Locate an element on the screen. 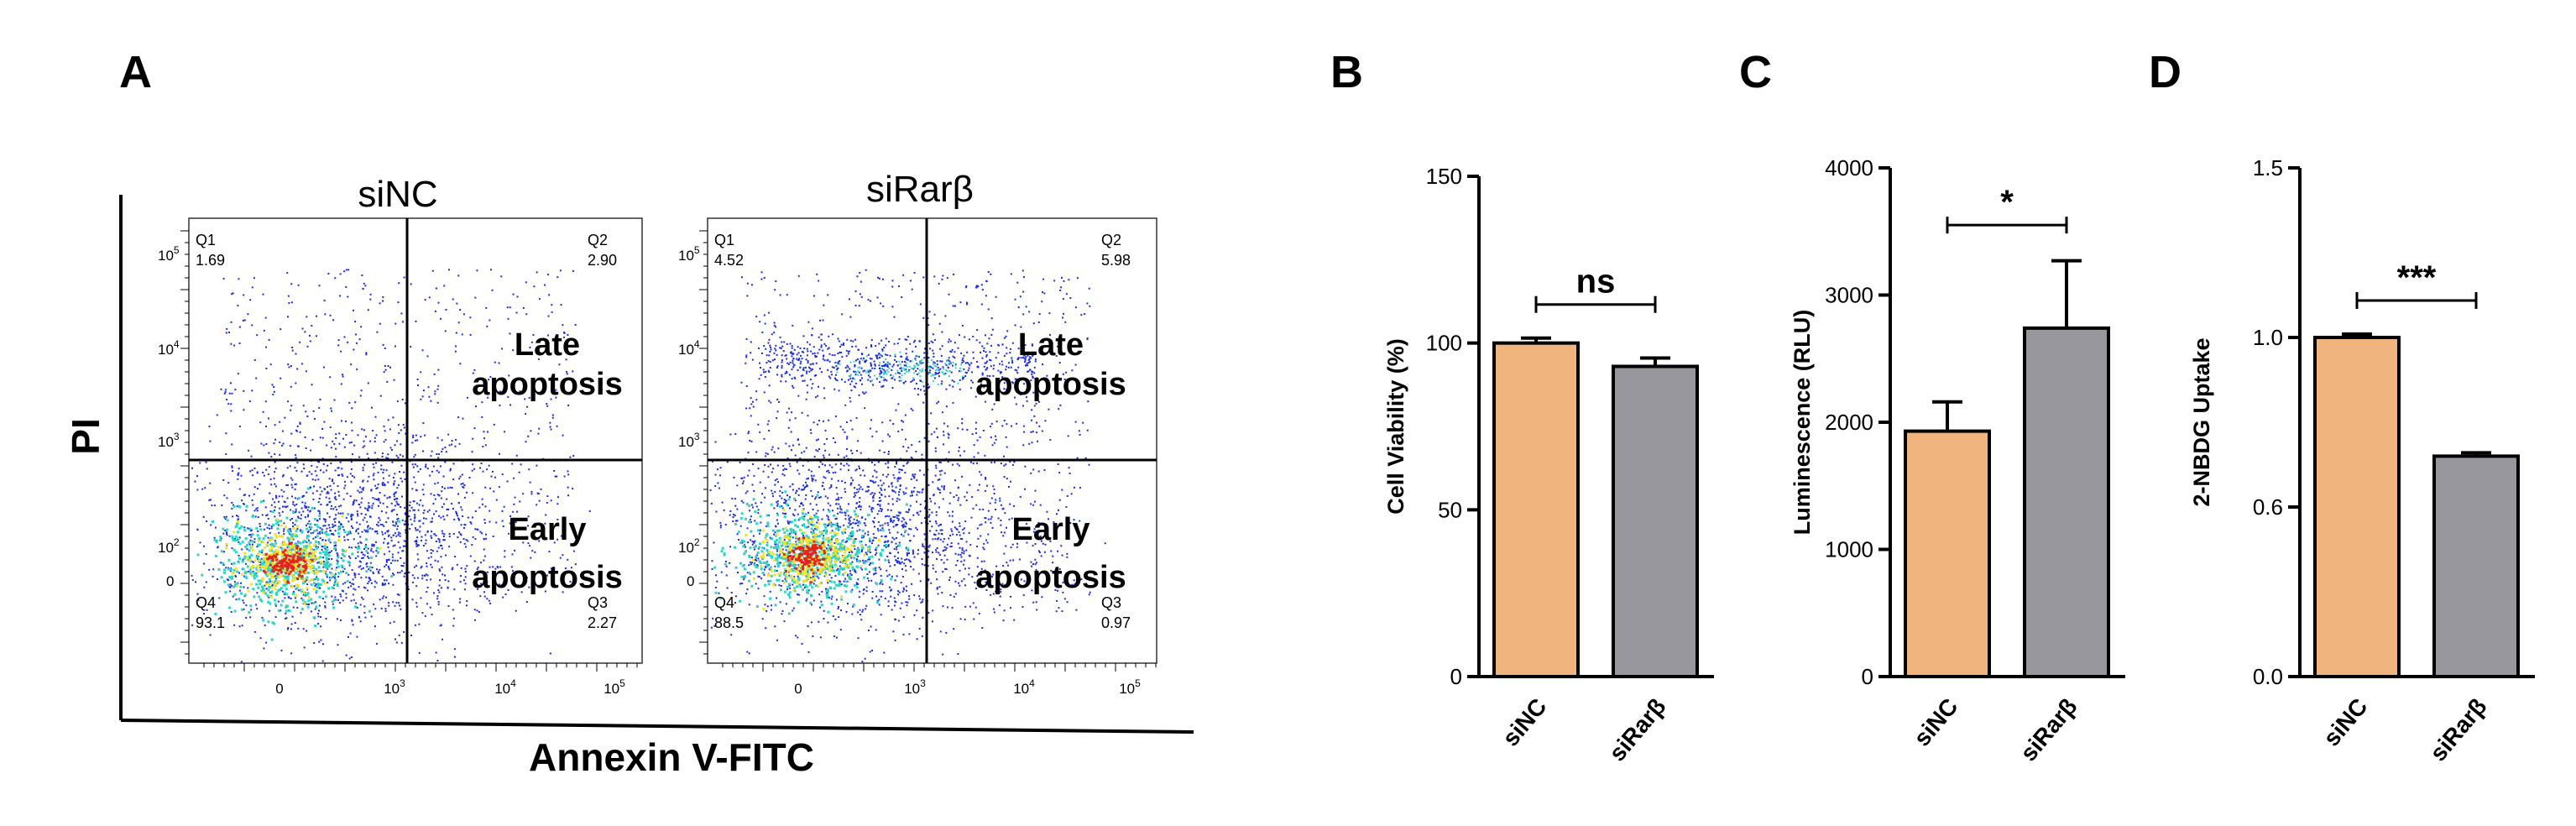 The height and width of the screenshot is (826, 2576). x-tick-label: 0 is located at coordinates (279, 689).